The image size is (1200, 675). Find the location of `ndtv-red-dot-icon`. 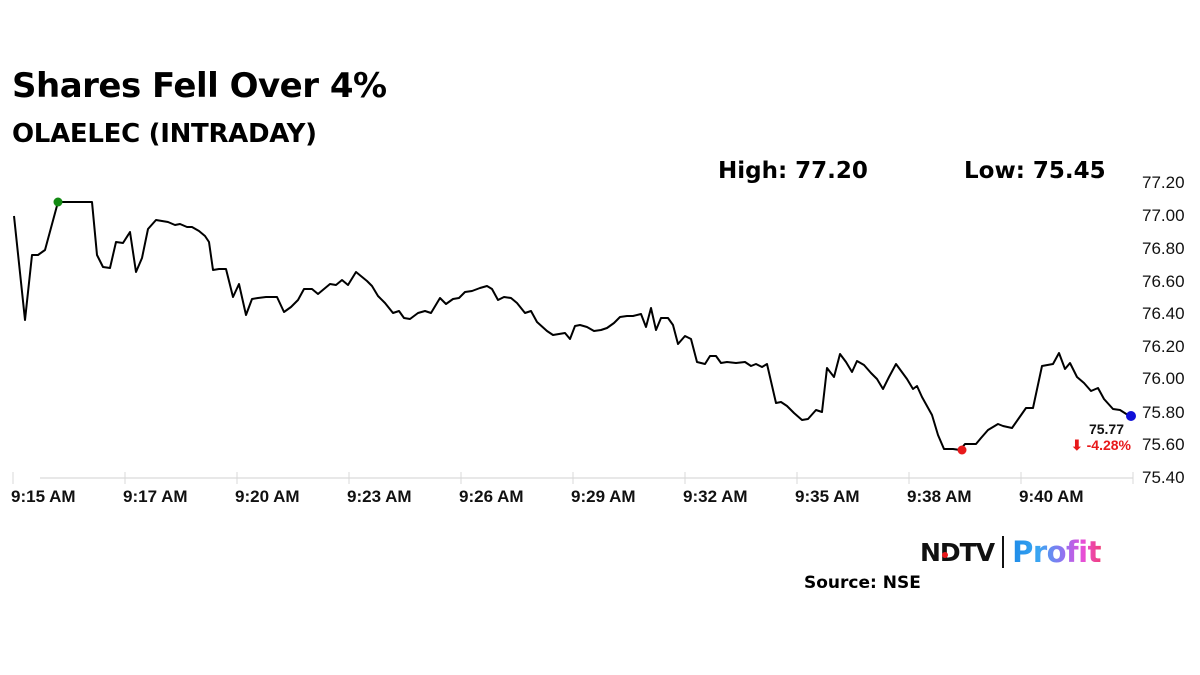

ndtv-red-dot-icon is located at coordinates (945, 554).